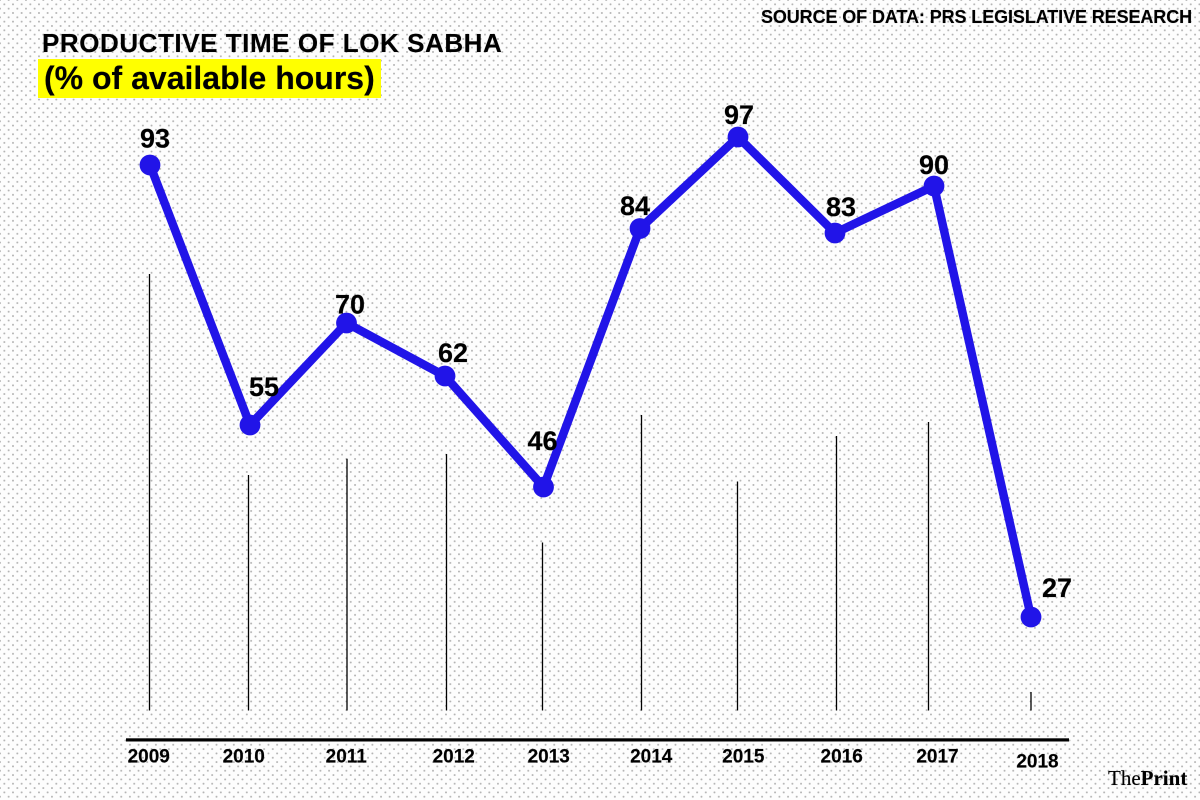 The width and height of the screenshot is (1200, 800). Describe the element at coordinates (1057, 588) in the screenshot. I see `svg-text: 27` at that location.